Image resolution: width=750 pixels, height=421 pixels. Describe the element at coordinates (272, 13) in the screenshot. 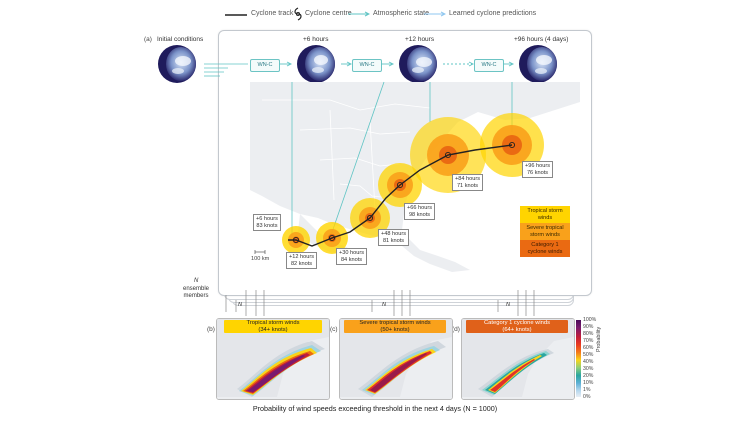

I see `legend-cyclone-track: Cyclone track` at that location.